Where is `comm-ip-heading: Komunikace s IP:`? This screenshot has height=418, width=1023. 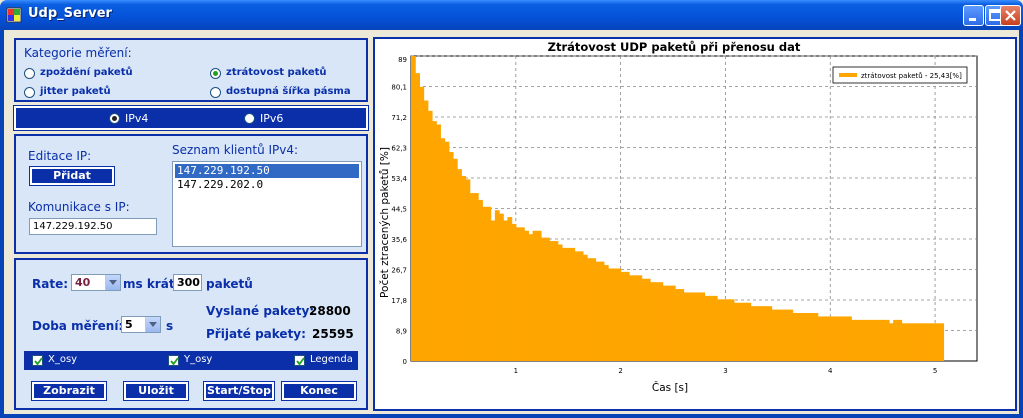 comm-ip-heading: Komunikace s IP: is located at coordinates (79, 207).